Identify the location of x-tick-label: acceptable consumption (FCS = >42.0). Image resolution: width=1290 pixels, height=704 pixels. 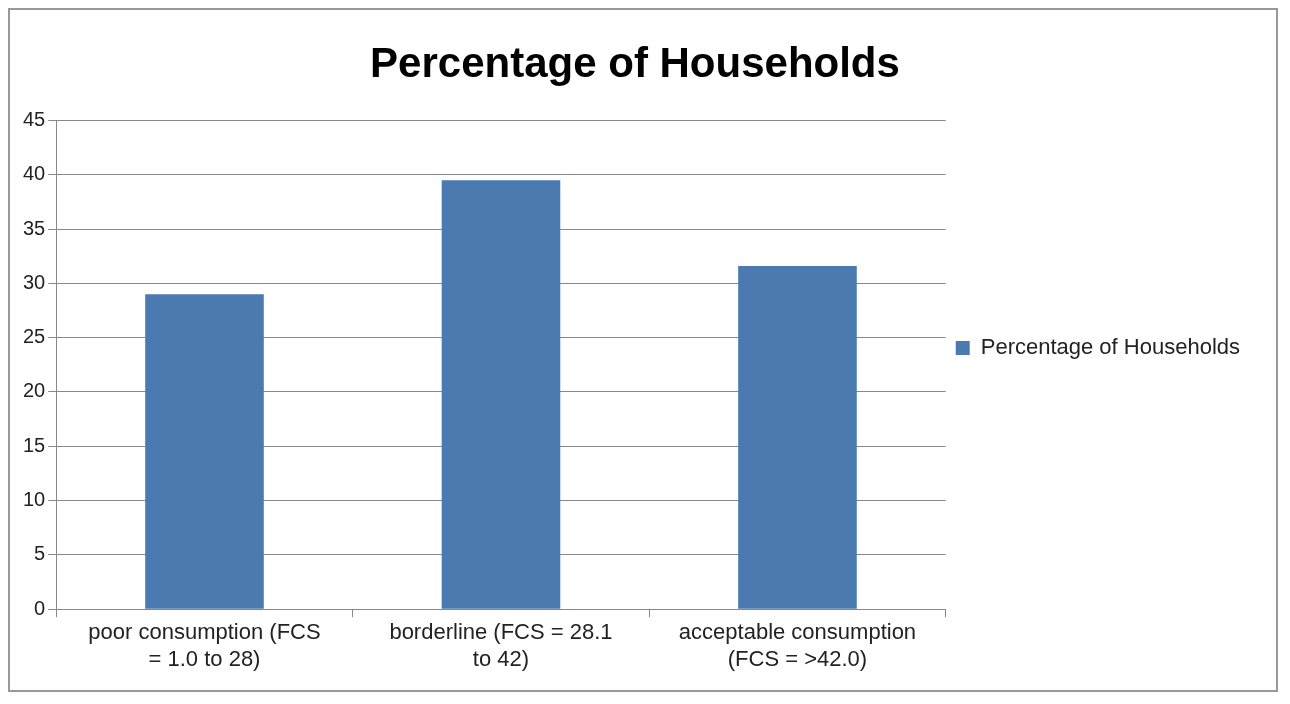
(797, 645).